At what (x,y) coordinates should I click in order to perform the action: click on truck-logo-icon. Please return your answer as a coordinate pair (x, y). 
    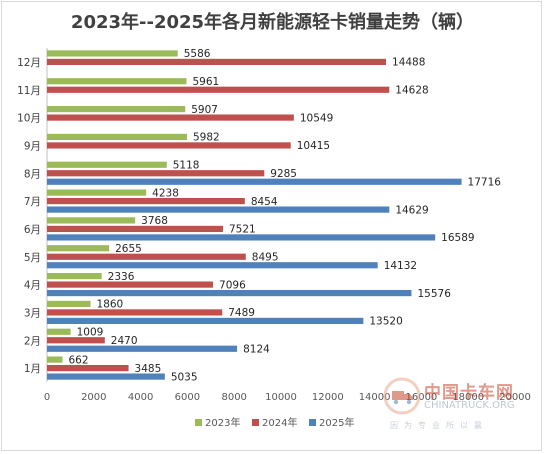
    Looking at the image, I should click on (402, 396).